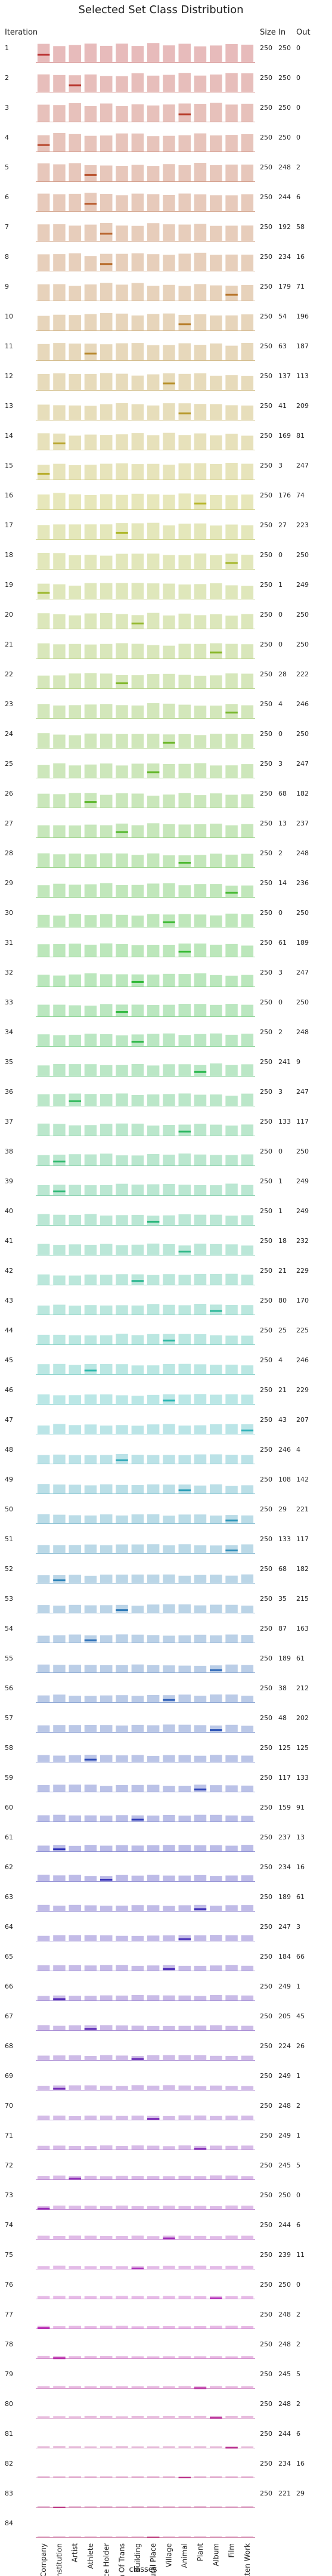 This screenshot has width=332, height=2576. What do you see at coordinates (157, 381) in the screenshot?
I see `iteration-row: 12 250 137 113` at bounding box center [157, 381].